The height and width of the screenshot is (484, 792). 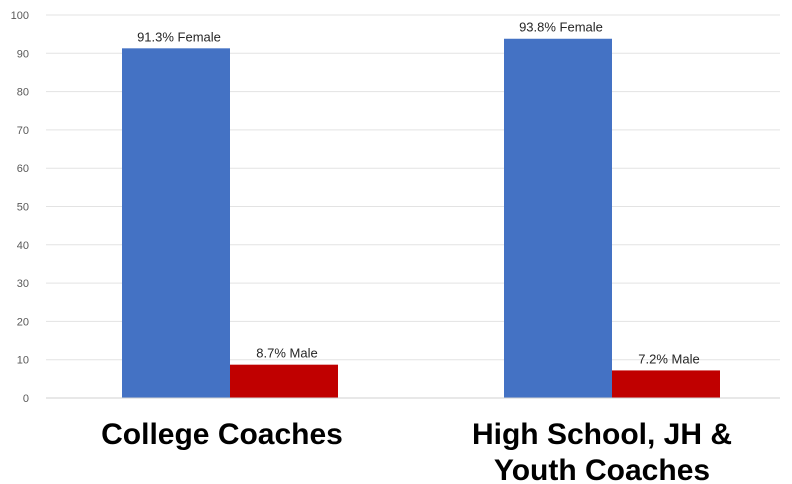 I want to click on y-tick-label: 60, so click(x=23, y=169).